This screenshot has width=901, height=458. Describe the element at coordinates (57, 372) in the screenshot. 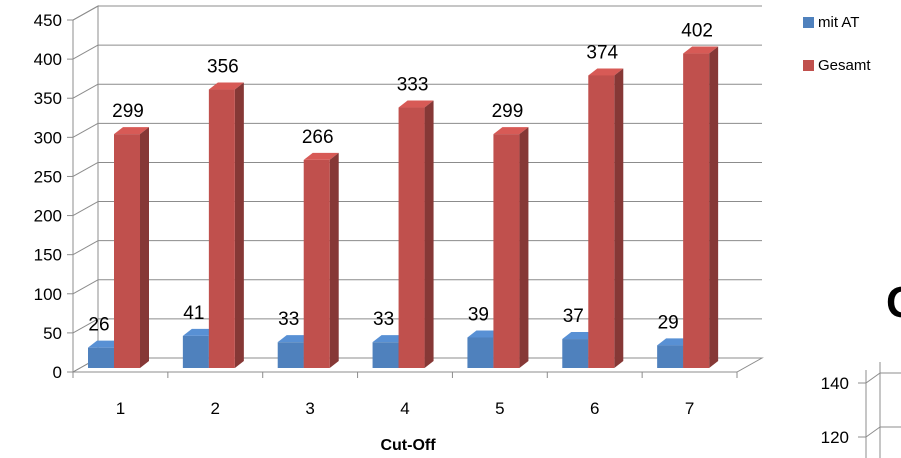

I see `y-tick-label: 0` at that location.